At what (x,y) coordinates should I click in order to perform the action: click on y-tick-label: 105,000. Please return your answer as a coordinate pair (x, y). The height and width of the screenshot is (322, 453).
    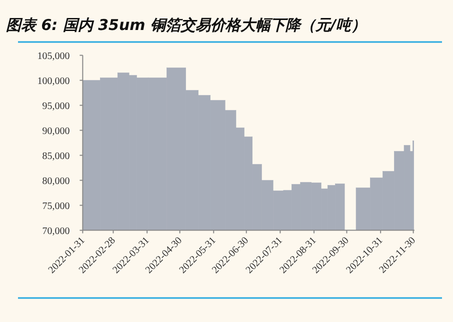
    Looking at the image, I should click on (53, 56).